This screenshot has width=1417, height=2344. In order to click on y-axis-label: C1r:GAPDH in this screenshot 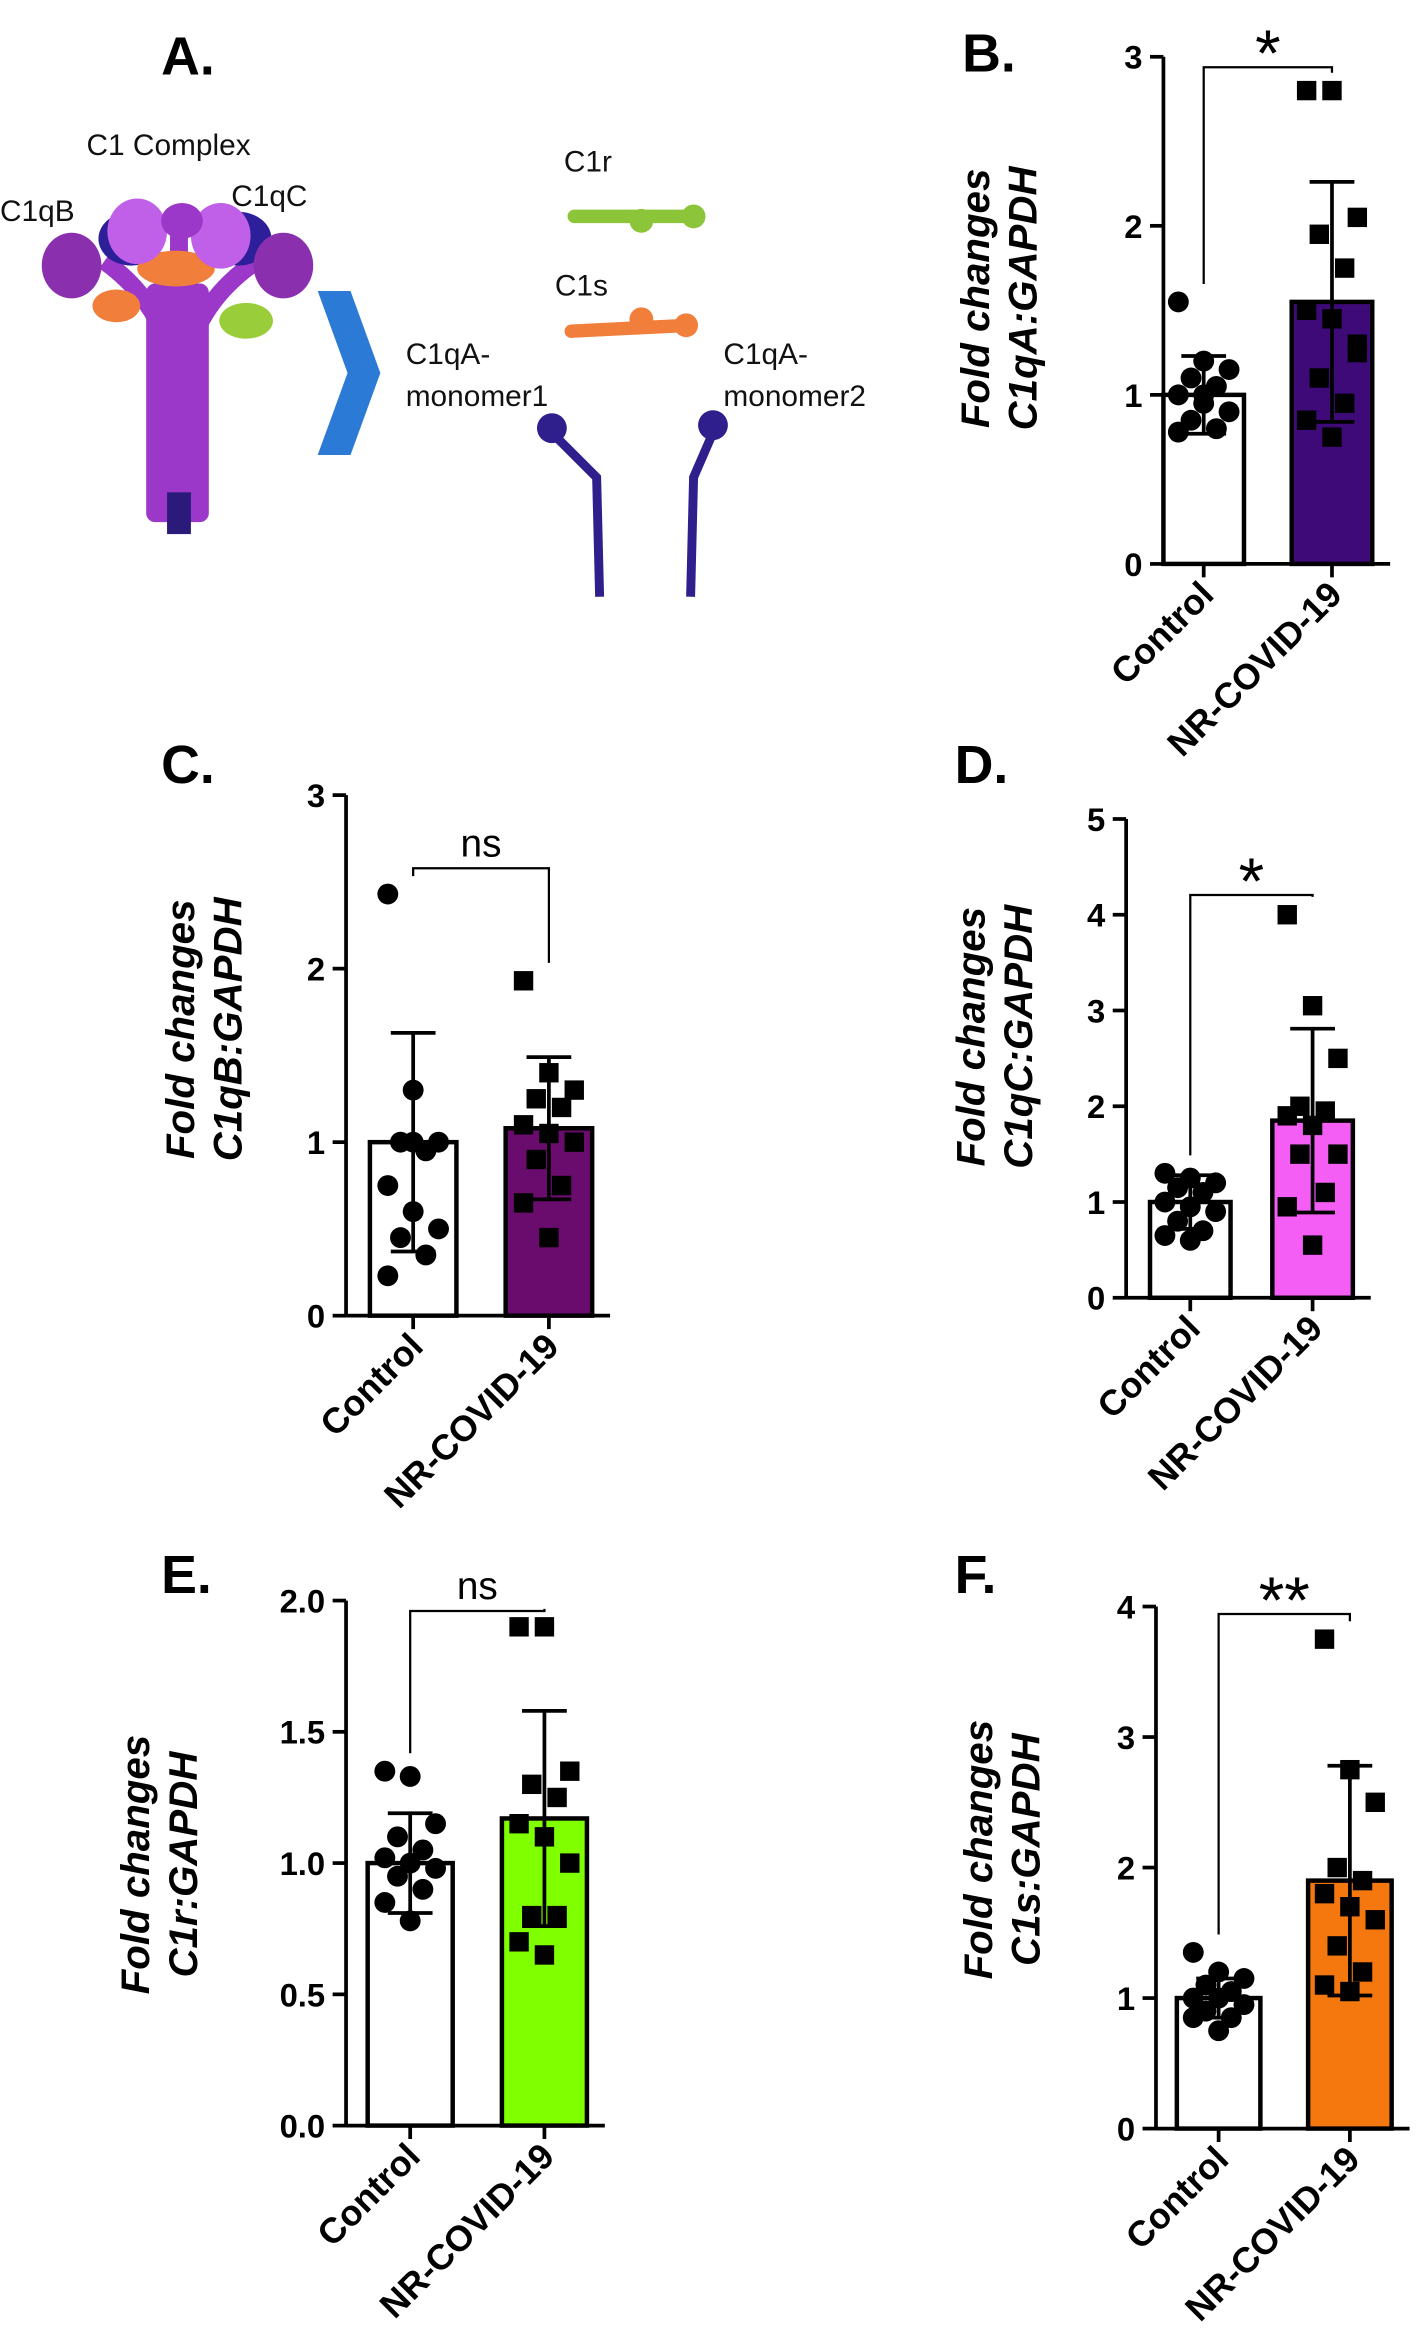, I will do `click(183, 1864)`.